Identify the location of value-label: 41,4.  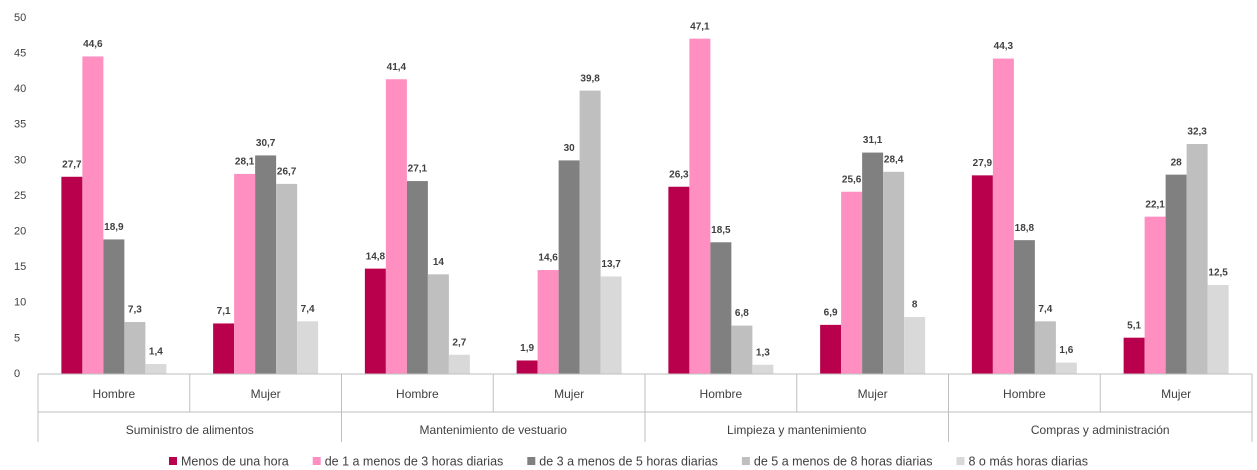
(397, 67).